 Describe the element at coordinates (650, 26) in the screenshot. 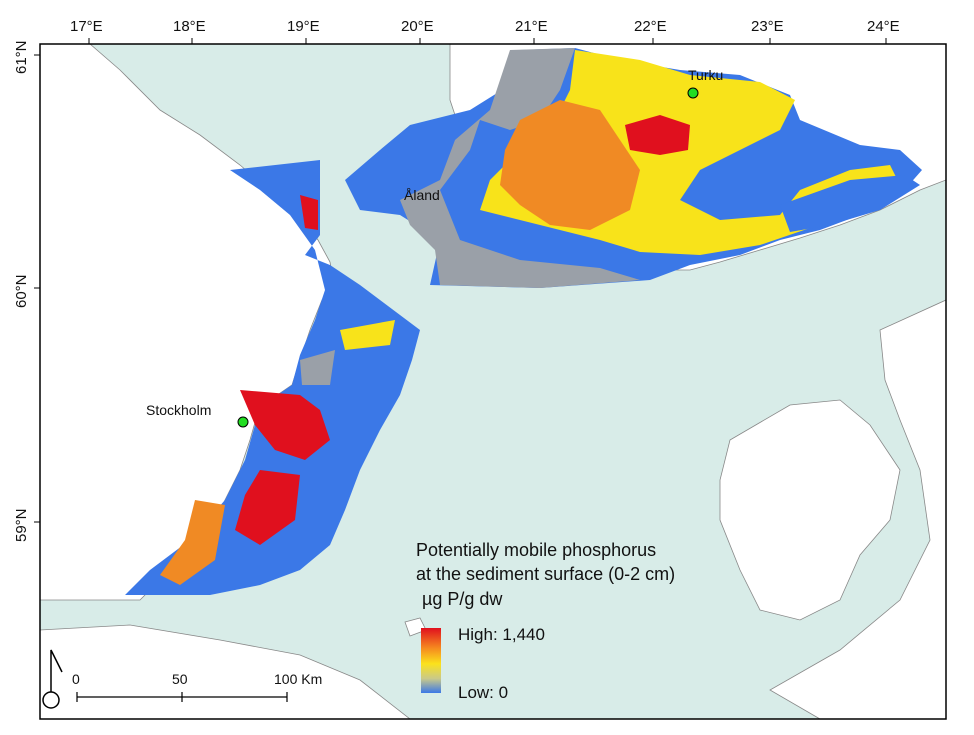

I see `lon-tick-label: 22°E` at that location.